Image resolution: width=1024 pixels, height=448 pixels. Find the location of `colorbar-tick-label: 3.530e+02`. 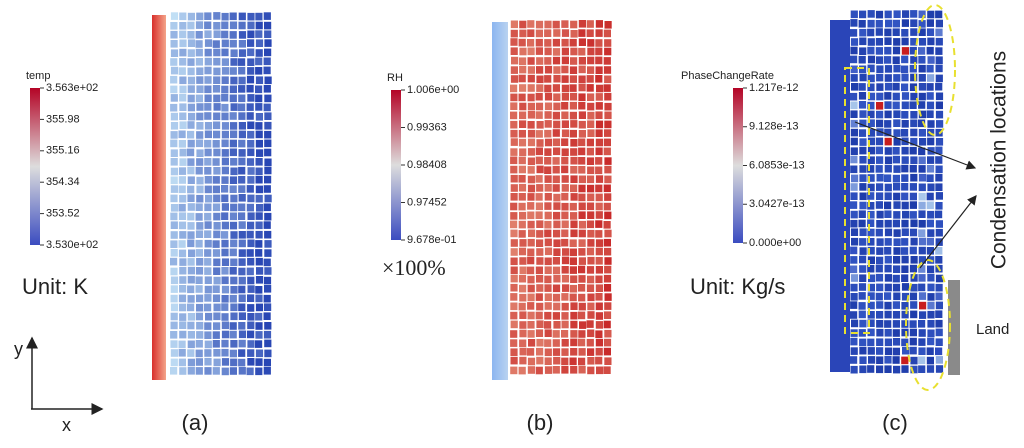

colorbar-tick-label: 3.530e+02 is located at coordinates (72, 245).